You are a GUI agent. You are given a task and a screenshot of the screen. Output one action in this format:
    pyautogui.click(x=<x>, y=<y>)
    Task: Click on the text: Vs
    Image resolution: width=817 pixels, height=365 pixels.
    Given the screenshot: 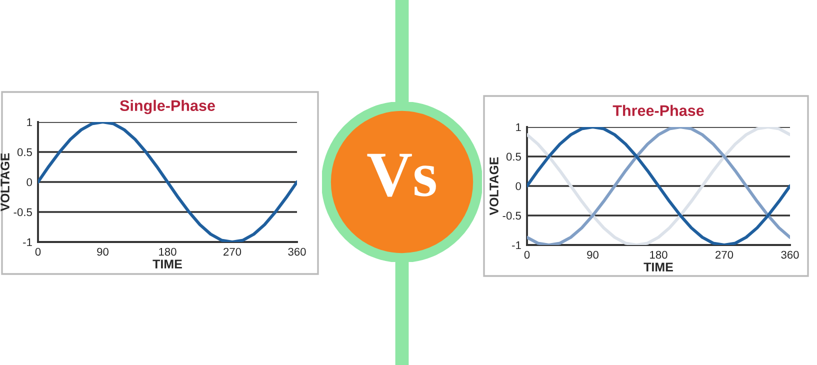 What is the action you would take?
    pyautogui.click(x=401, y=175)
    